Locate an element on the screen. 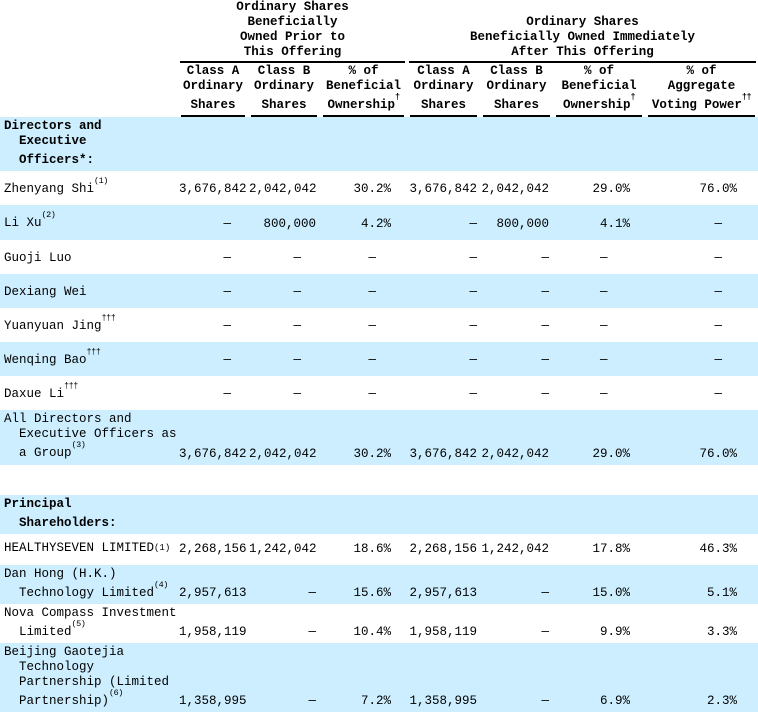 The height and width of the screenshot is (712, 758). table-cell: 1,958,119 is located at coordinates (443, 632).